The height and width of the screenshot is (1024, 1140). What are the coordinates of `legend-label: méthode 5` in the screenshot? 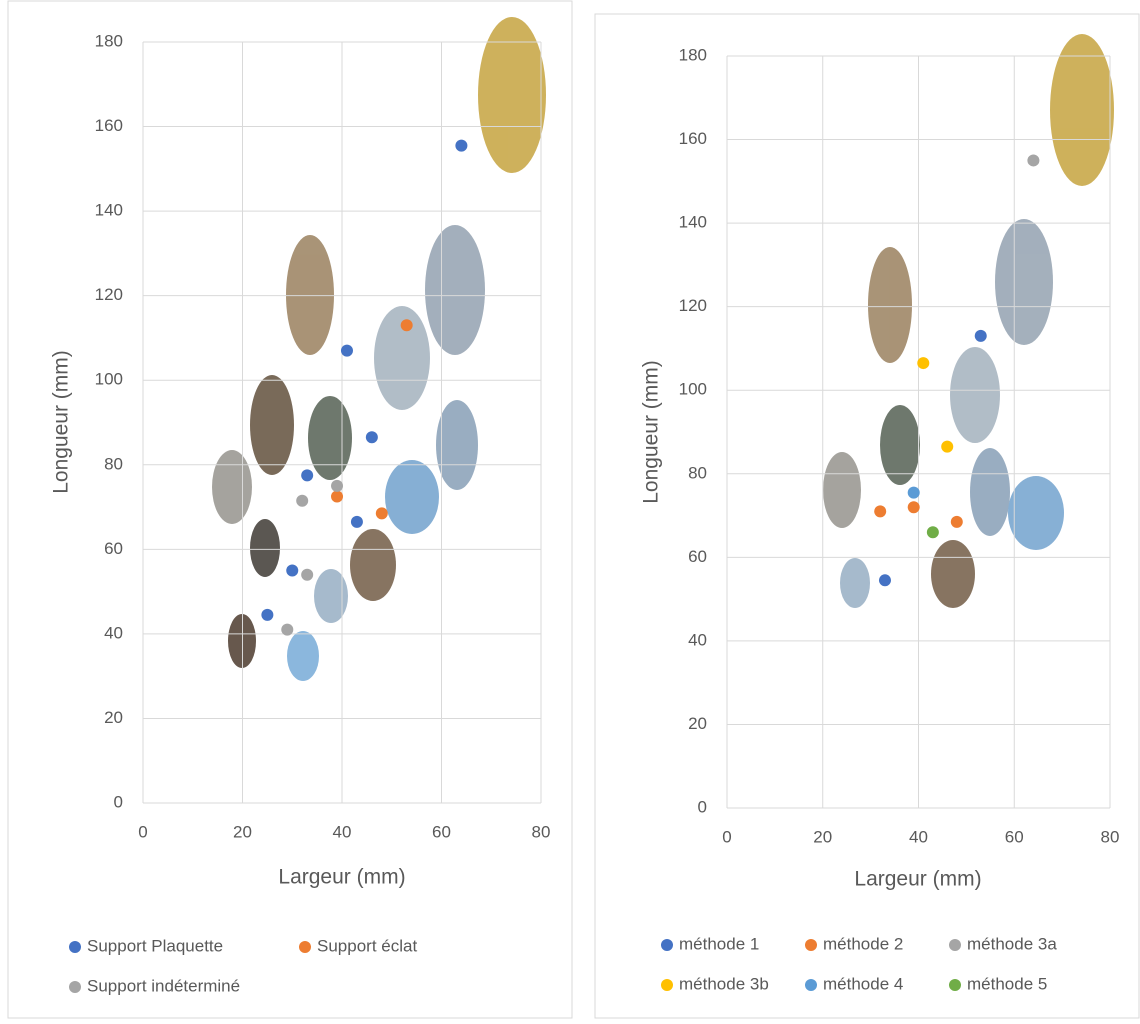 It's located at (1007, 983).